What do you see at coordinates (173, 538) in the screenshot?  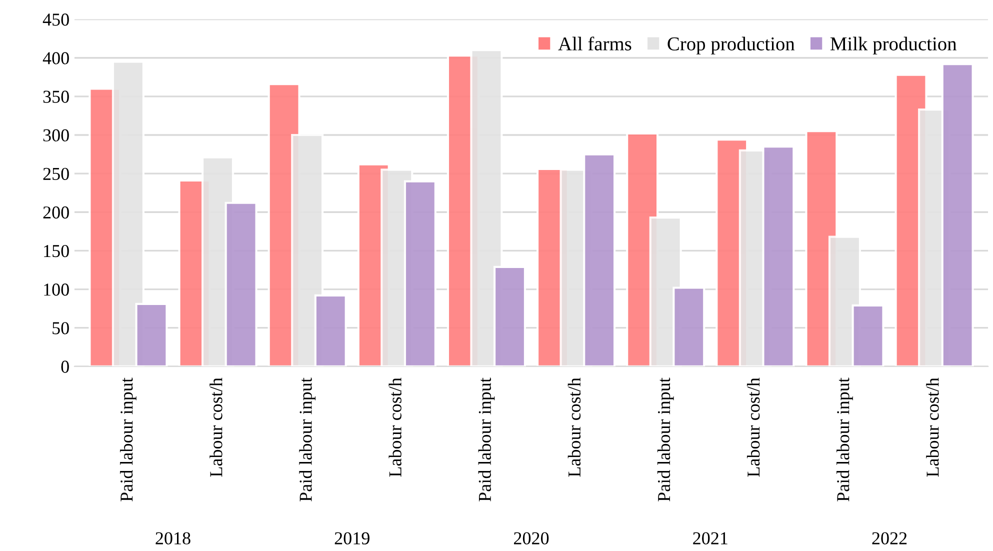 I see `text: 2018` at bounding box center [173, 538].